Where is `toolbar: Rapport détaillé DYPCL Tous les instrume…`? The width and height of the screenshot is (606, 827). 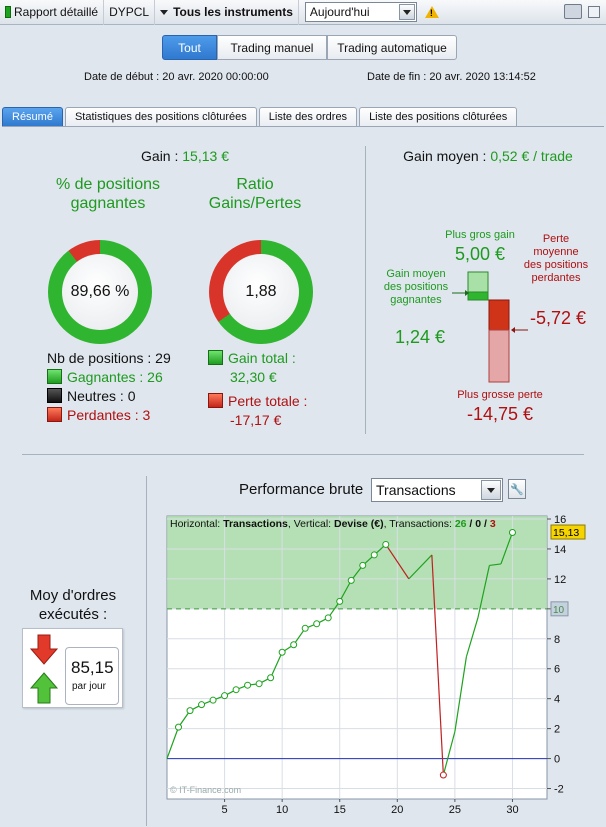
toolbar: Rapport détaillé DYPCL Tous les instrume… is located at coordinates (303, 12).